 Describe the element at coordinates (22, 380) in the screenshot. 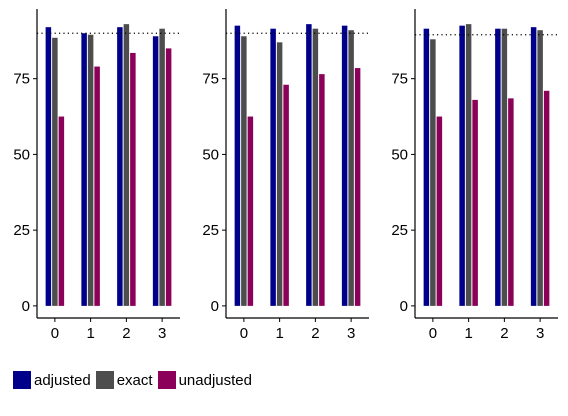

I see `legend-swatch-adjusted` at that location.